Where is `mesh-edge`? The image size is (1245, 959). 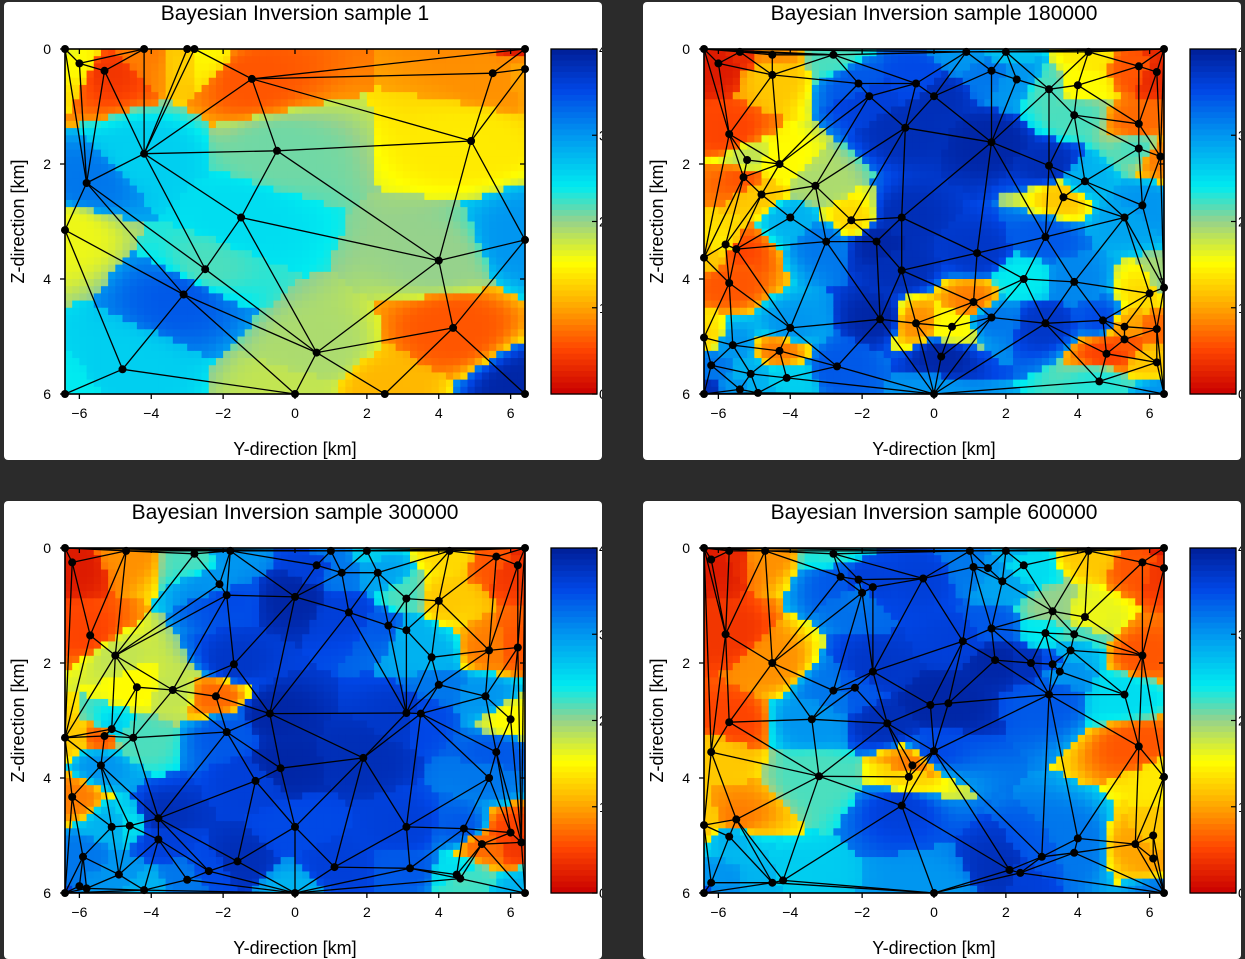
mesh-edge is located at coordinates (378, 307).